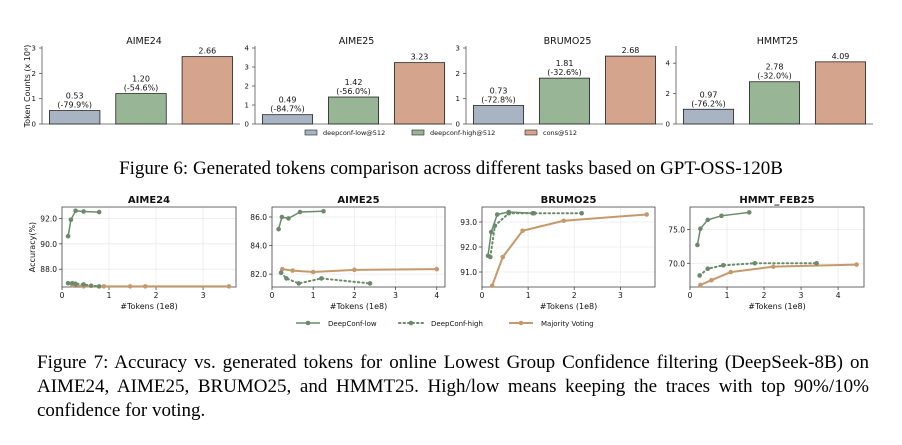 Image resolution: width=902 pixels, height=445 pixels. What do you see at coordinates (207, 51) in the screenshot?
I see `bar-value-label: 2.66` at bounding box center [207, 51].